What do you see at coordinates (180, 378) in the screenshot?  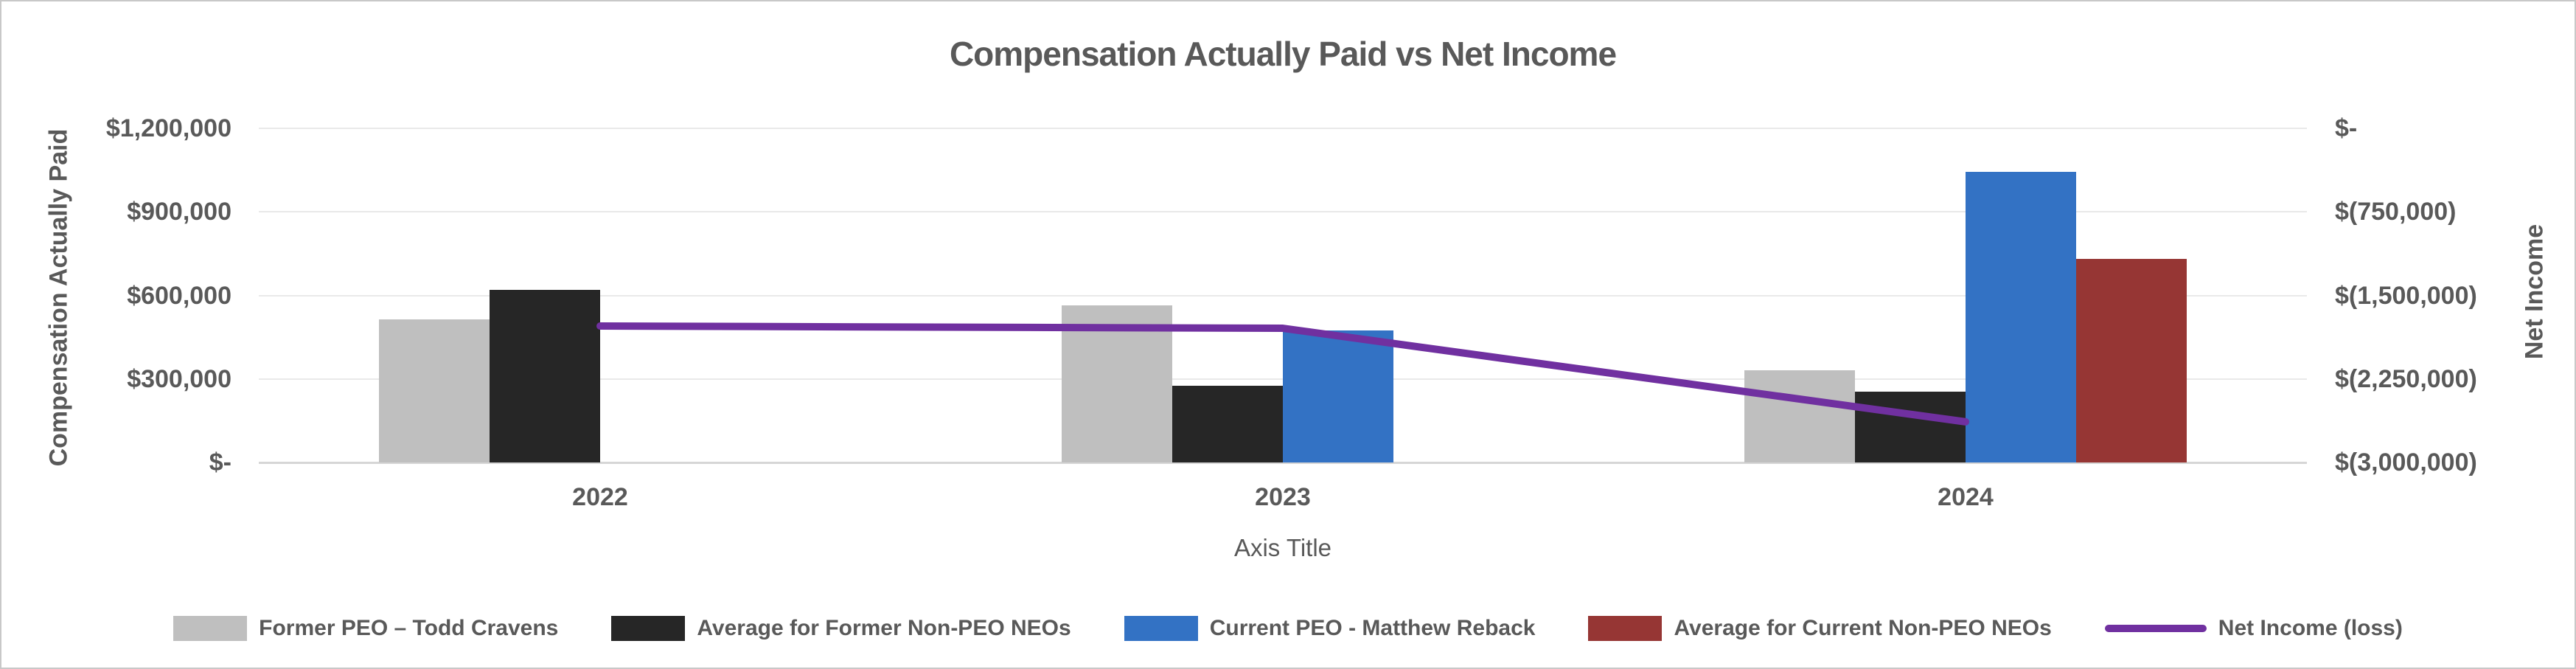 I see `left-tick-label: $300,000` at bounding box center [180, 378].